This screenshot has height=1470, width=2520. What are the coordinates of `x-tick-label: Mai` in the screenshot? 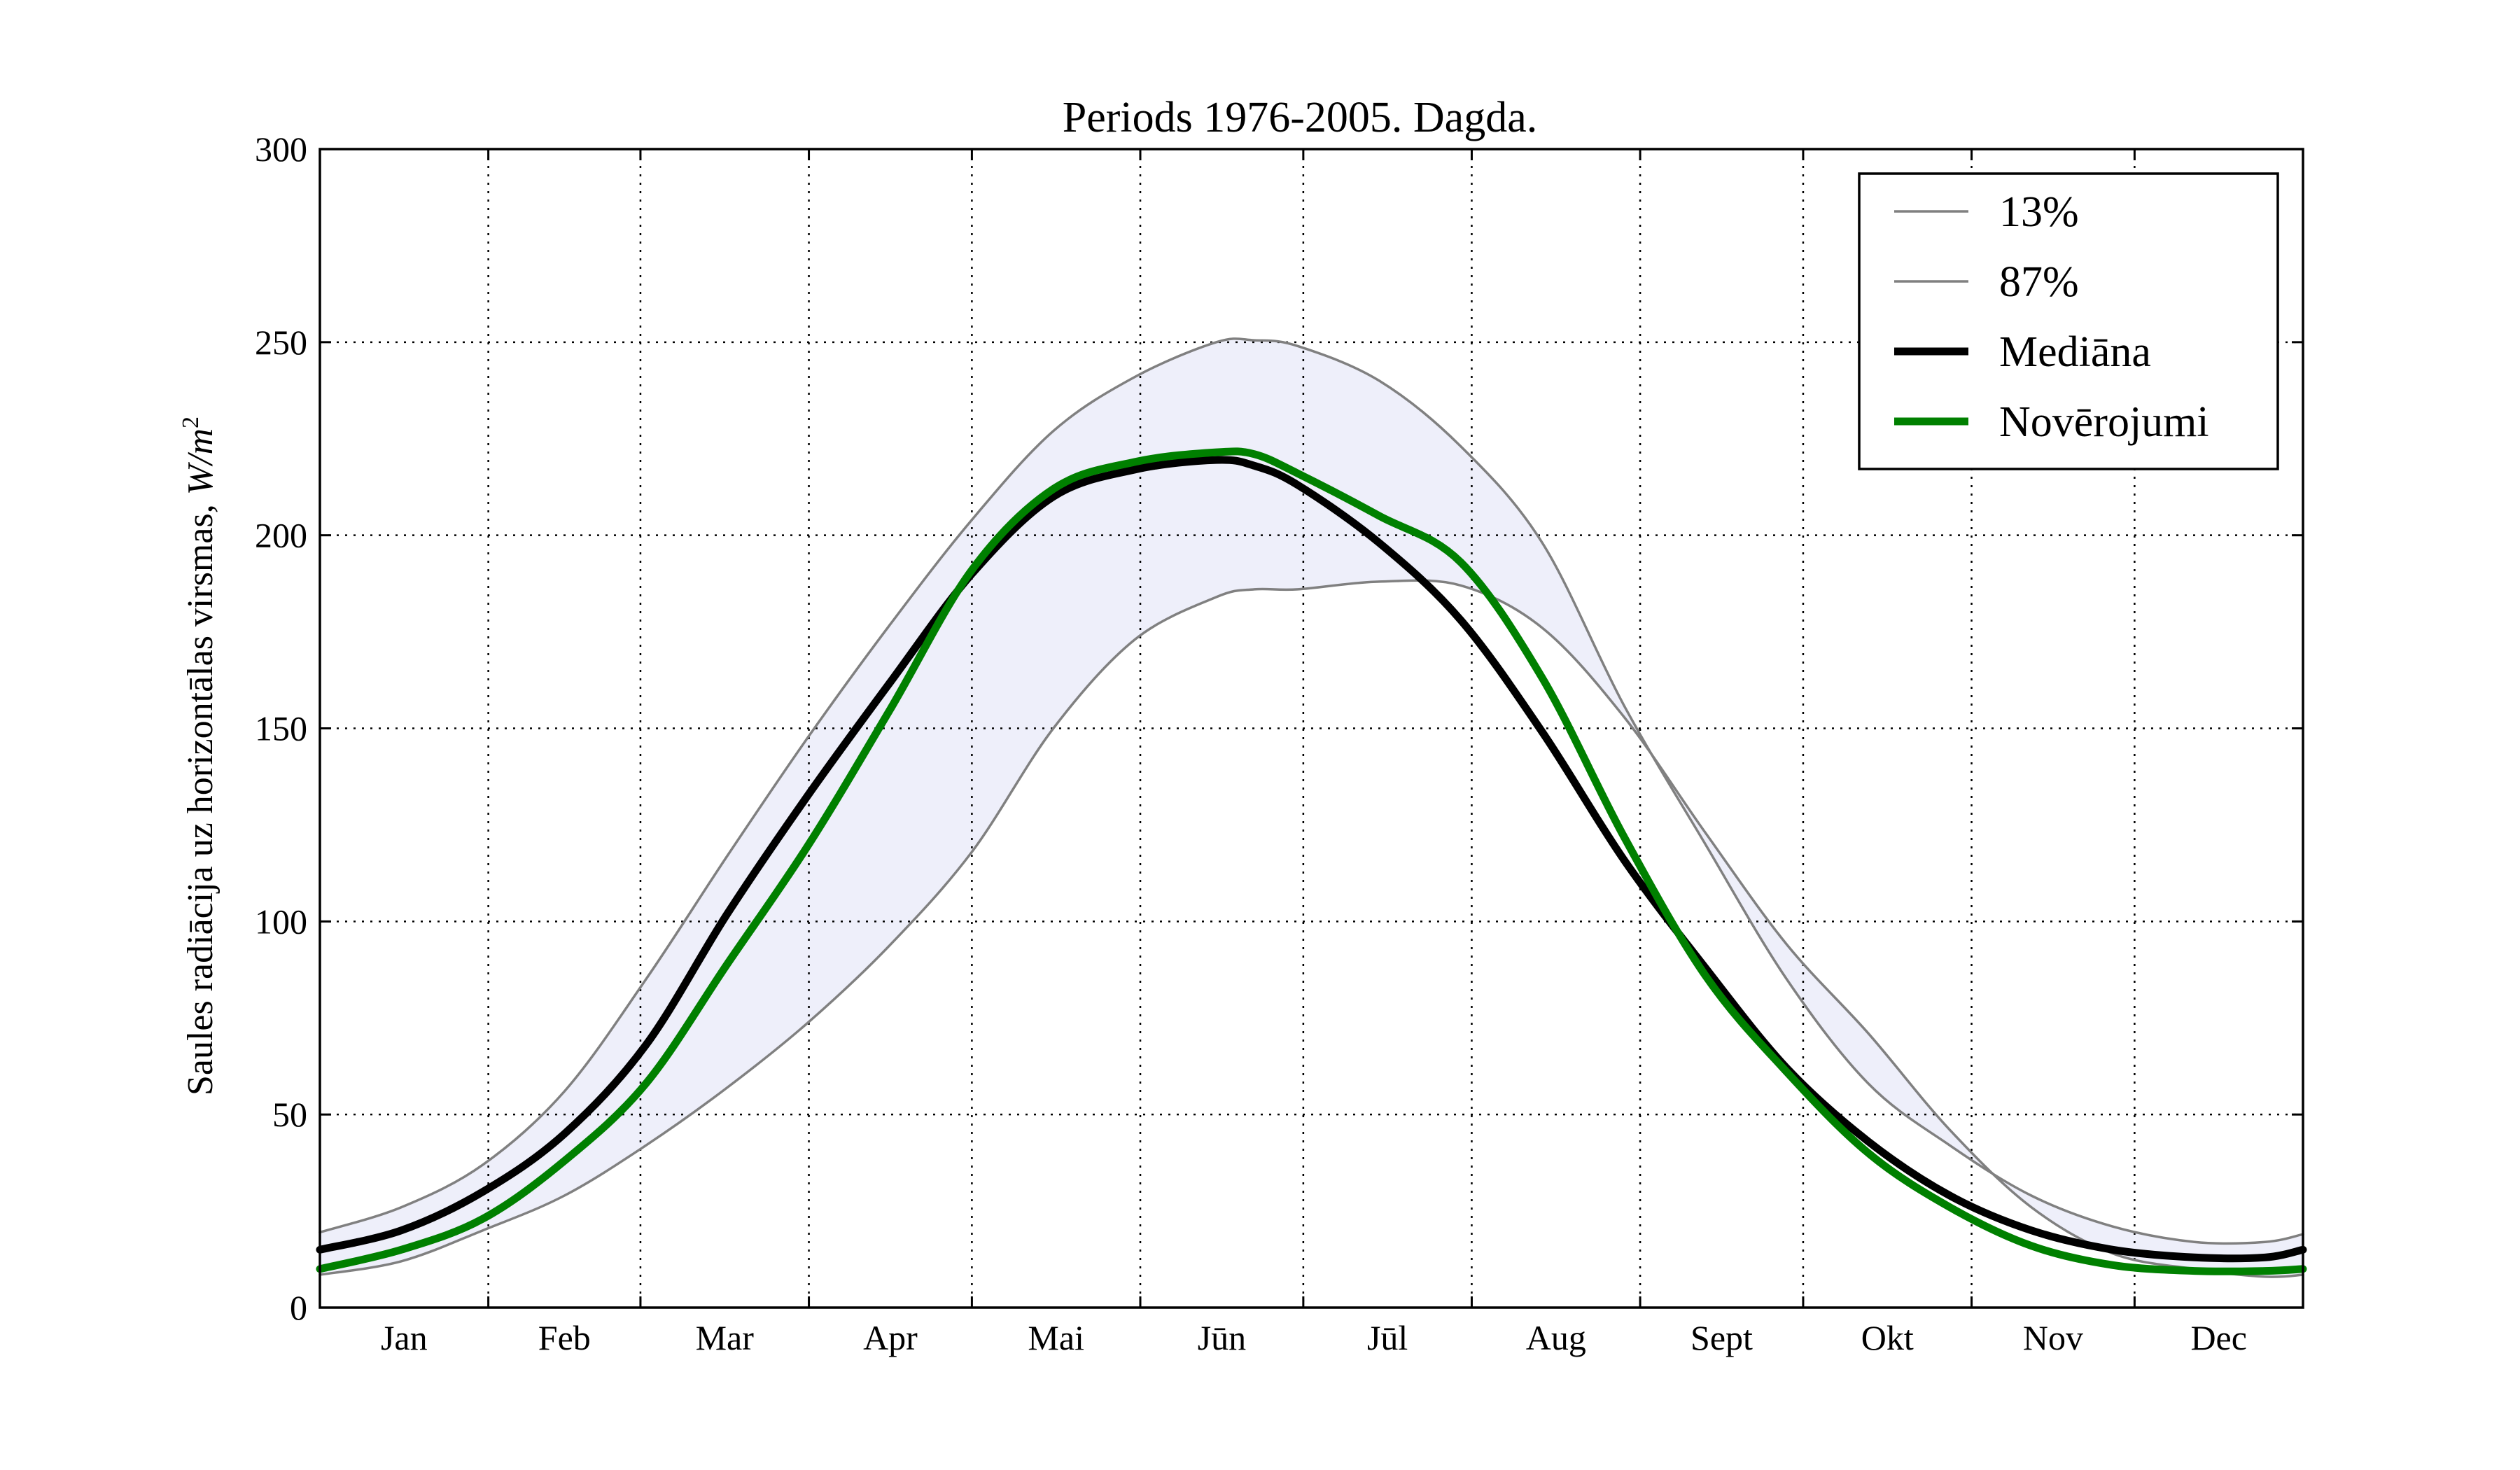 It's located at (1056, 1337).